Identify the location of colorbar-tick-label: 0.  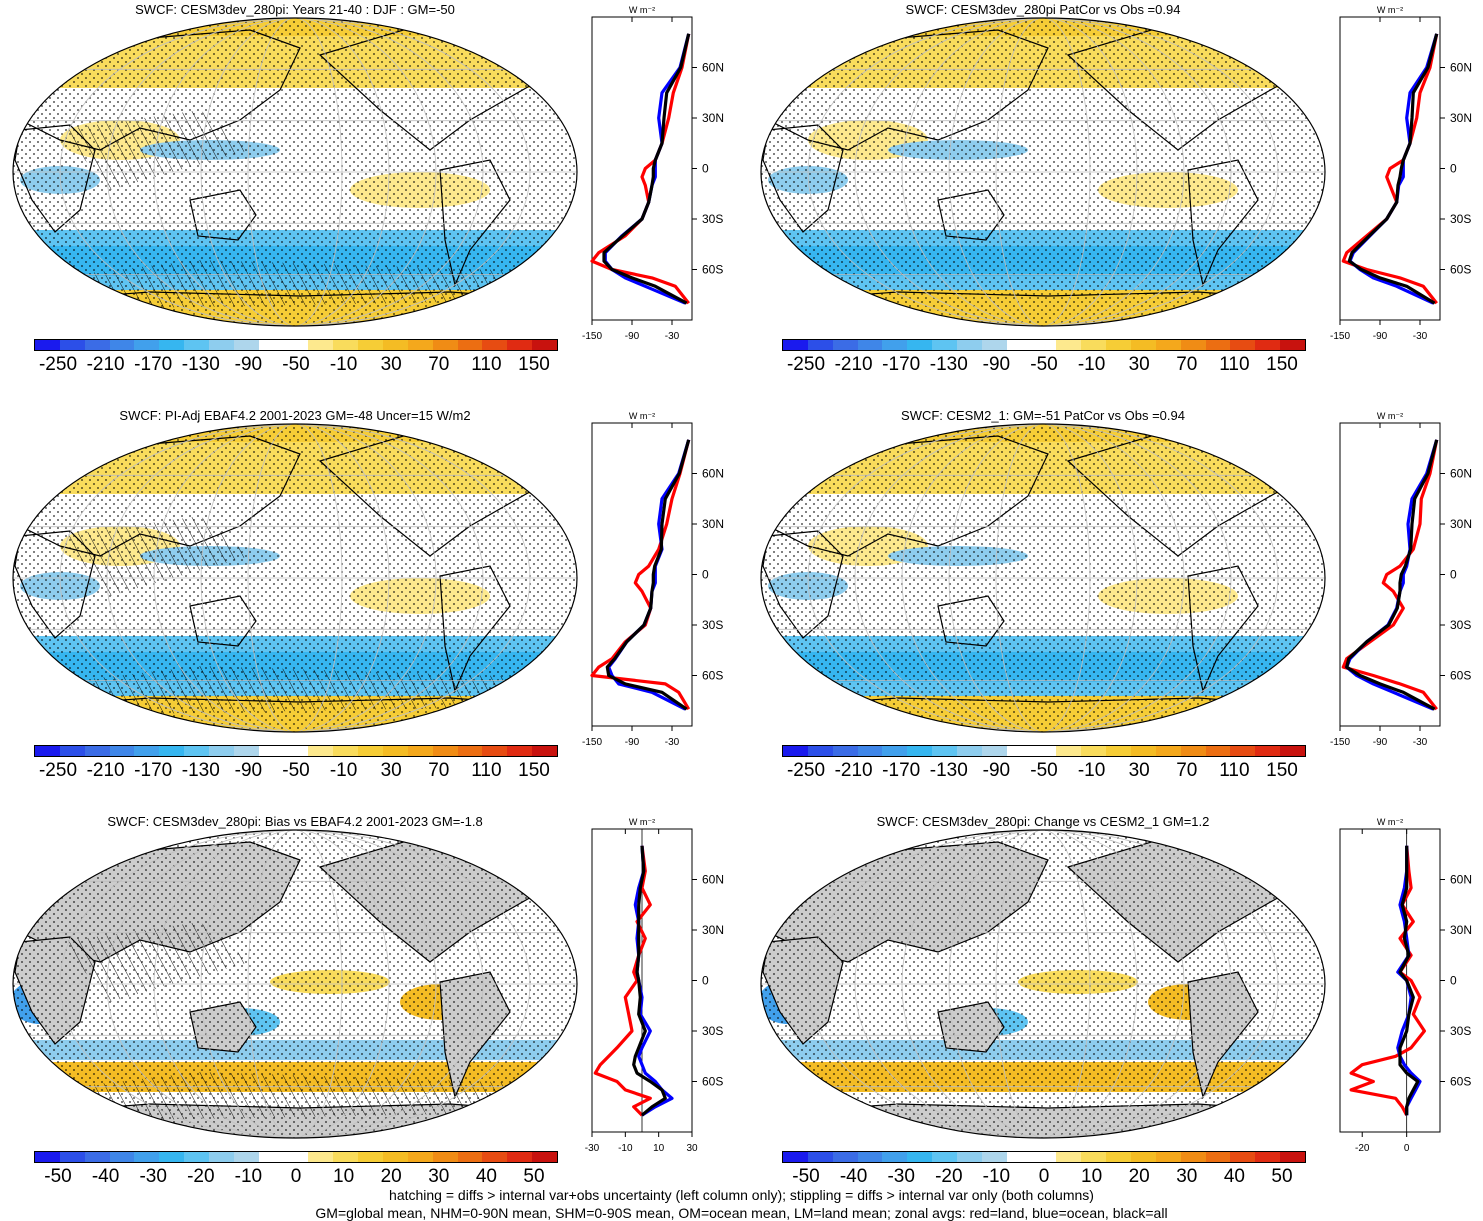
(1044, 1176).